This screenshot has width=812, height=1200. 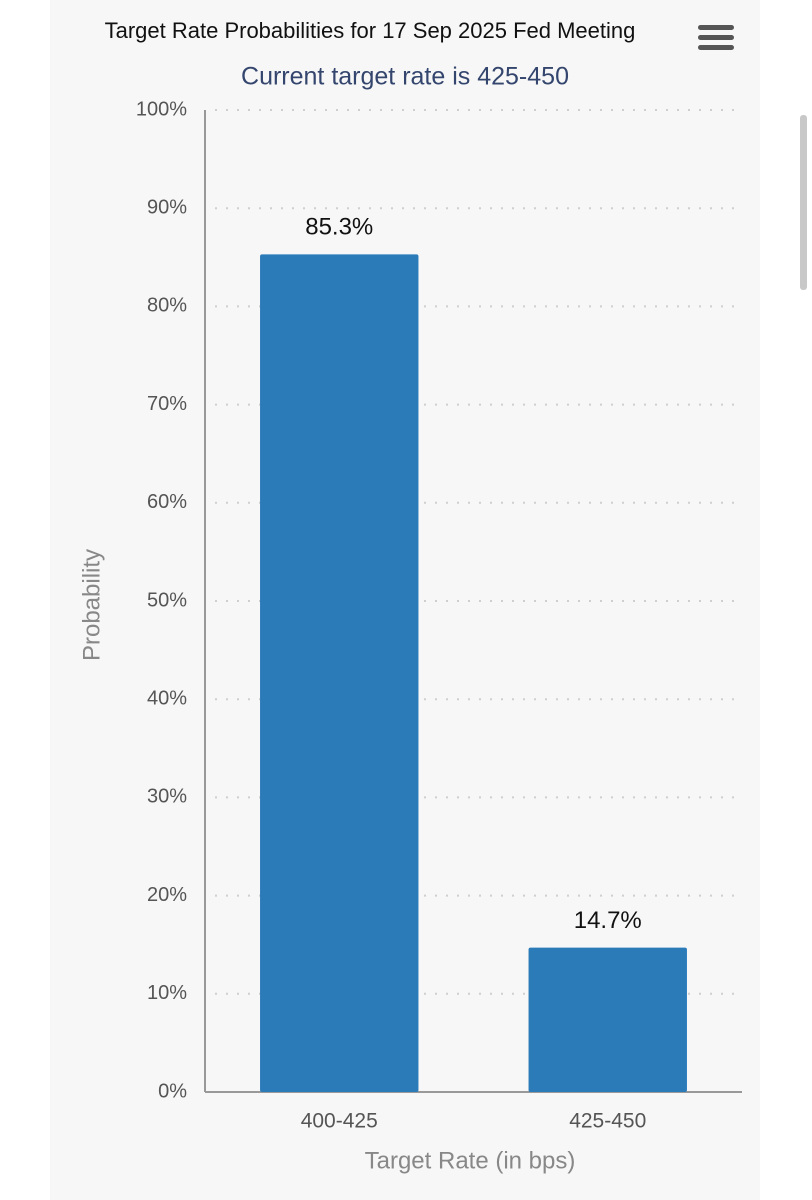 What do you see at coordinates (91, 605) in the screenshot?
I see `y-axis-title: Probability` at bounding box center [91, 605].